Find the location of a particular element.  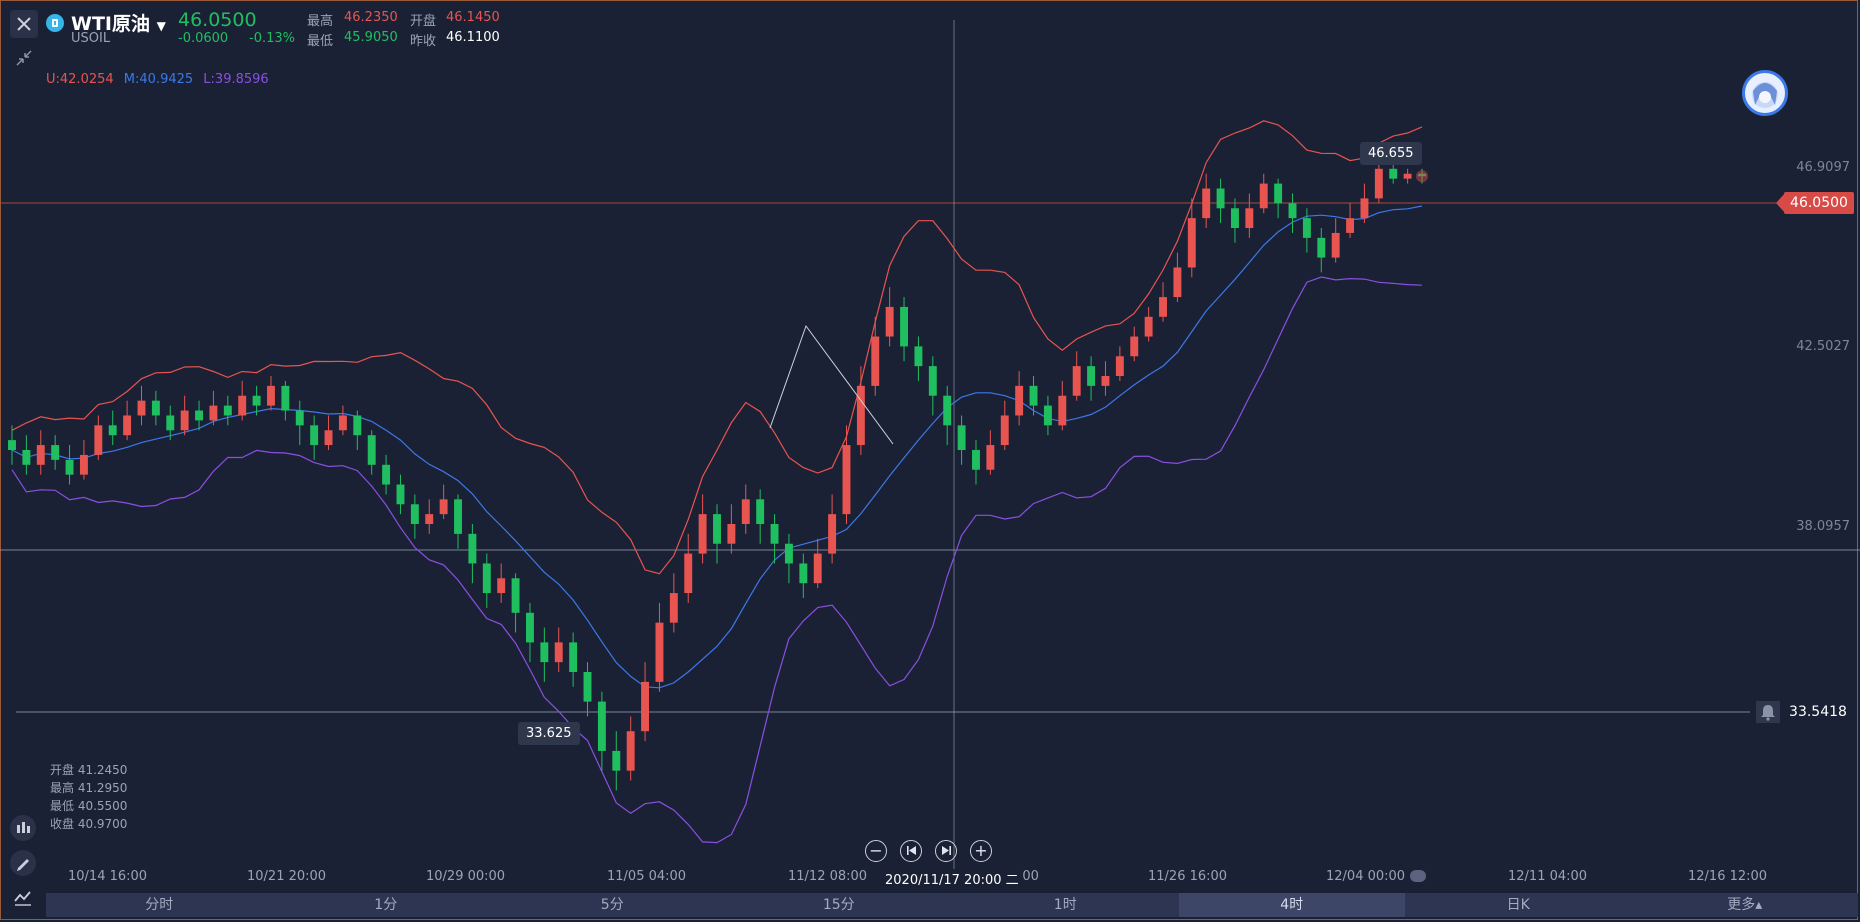

y-axis-label: 42.5027 is located at coordinates (1823, 346).